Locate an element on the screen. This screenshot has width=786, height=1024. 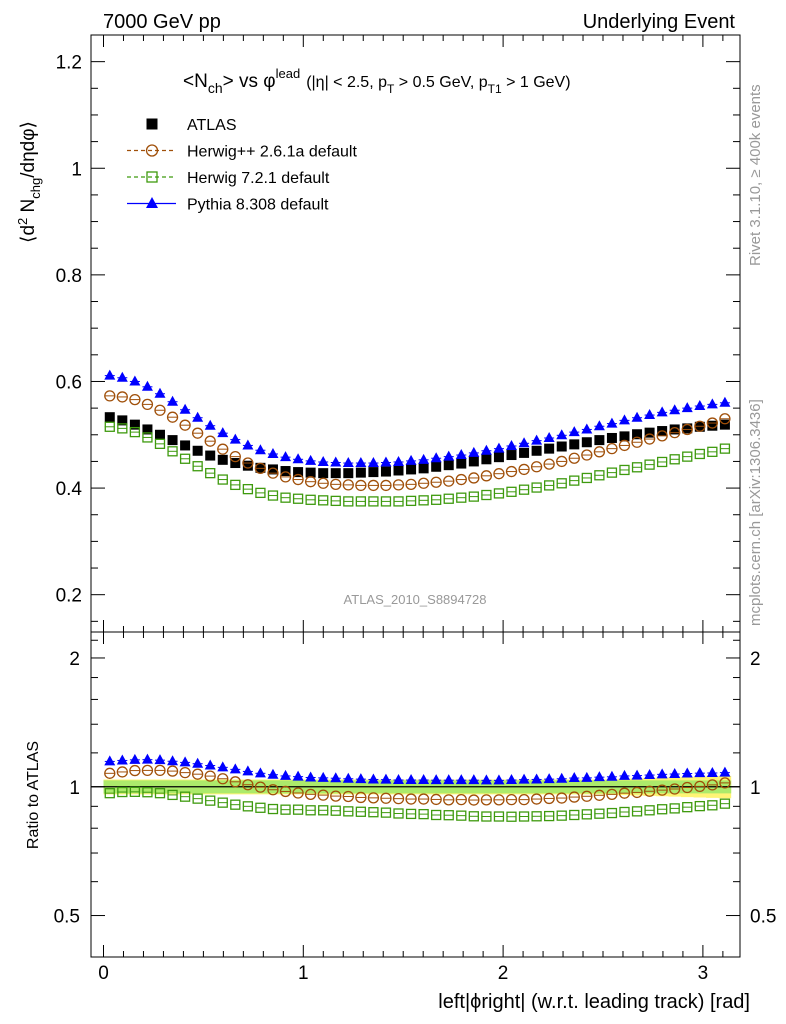
legend-entry: Herwig 7.2.1 default is located at coordinates (228, 178).